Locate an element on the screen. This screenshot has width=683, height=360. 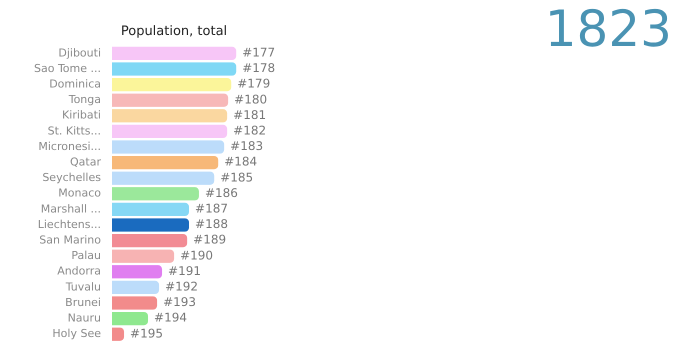
annotation: #192 is located at coordinates (181, 287).